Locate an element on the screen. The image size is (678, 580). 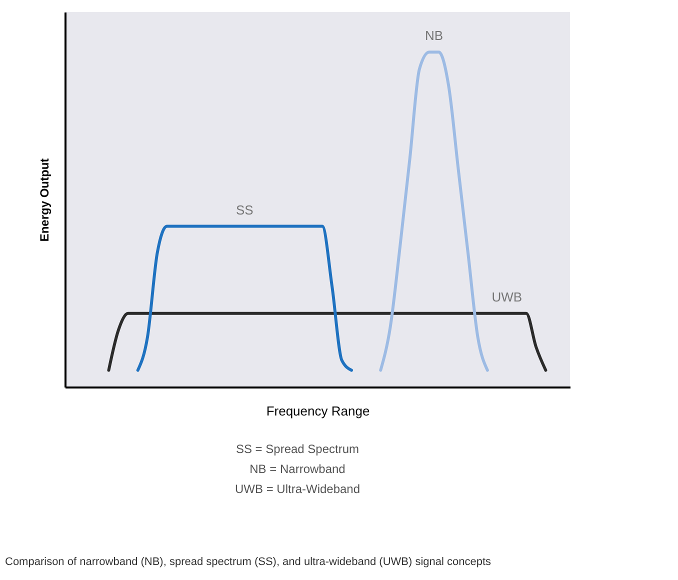
text: SS = Spread Spectrum is located at coordinates (298, 449).